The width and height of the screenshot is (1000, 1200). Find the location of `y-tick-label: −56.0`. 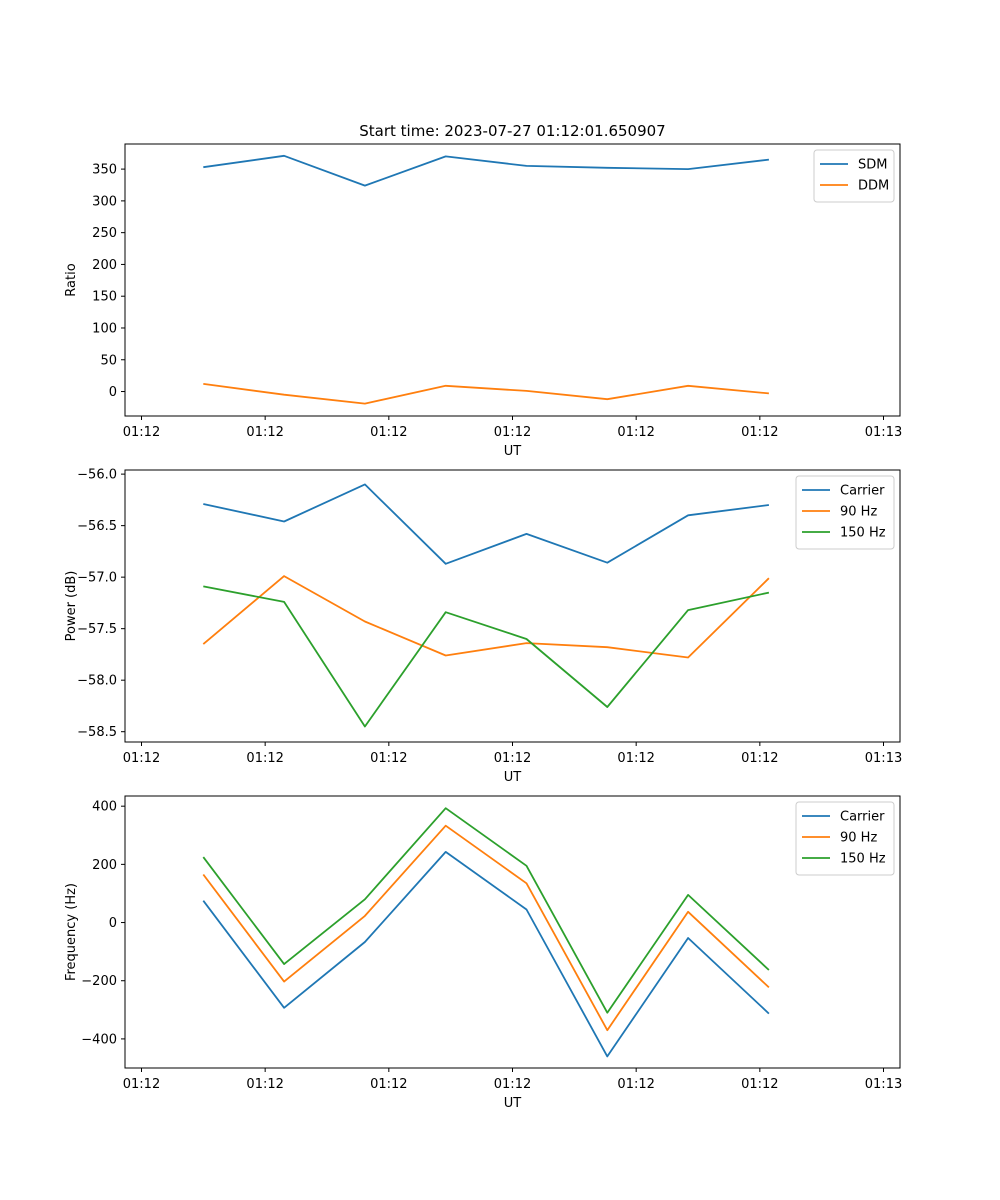

y-tick-label: −56.0 is located at coordinates (97, 475).